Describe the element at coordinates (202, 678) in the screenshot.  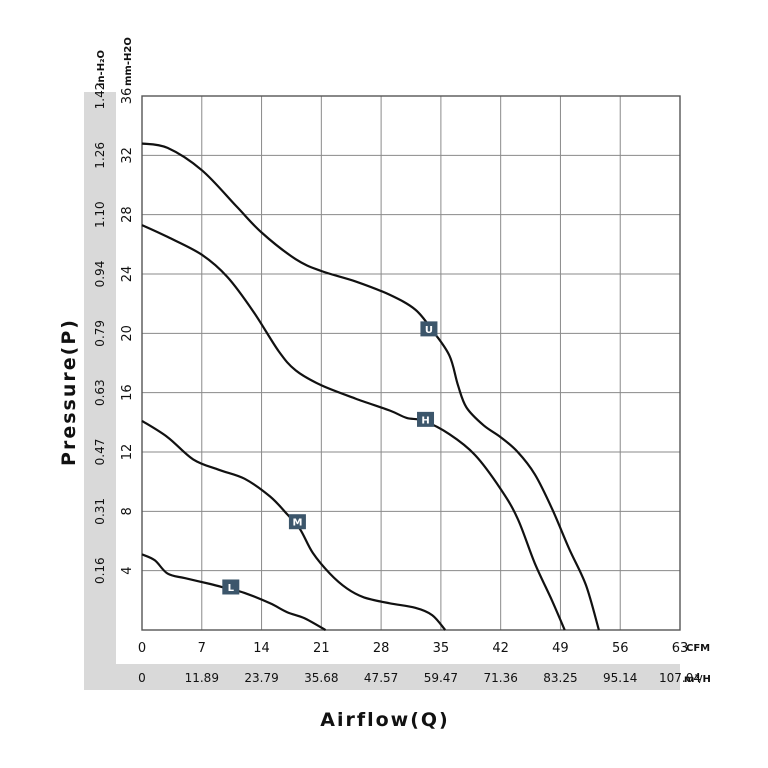
I see `x2-tick-label-1: 11.89` at that location.